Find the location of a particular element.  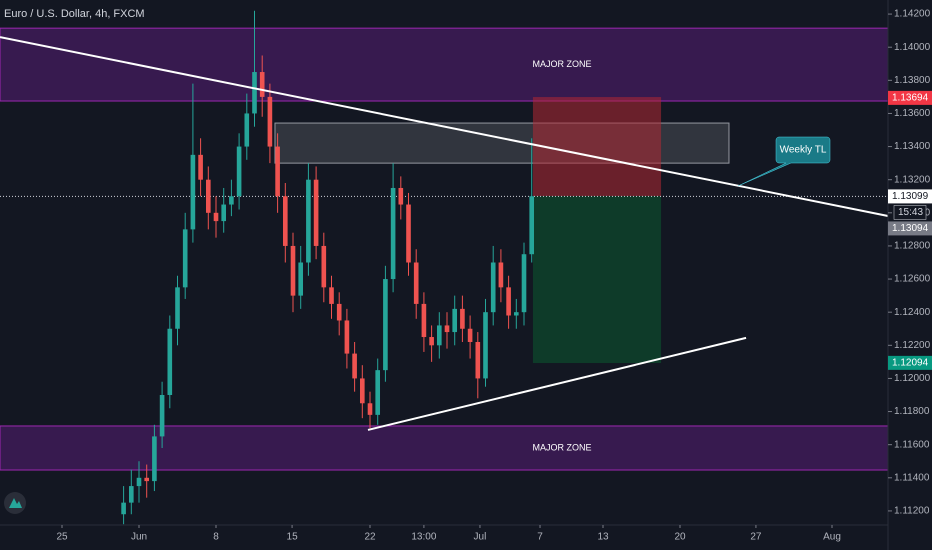

position-box is located at coordinates (597, 147).